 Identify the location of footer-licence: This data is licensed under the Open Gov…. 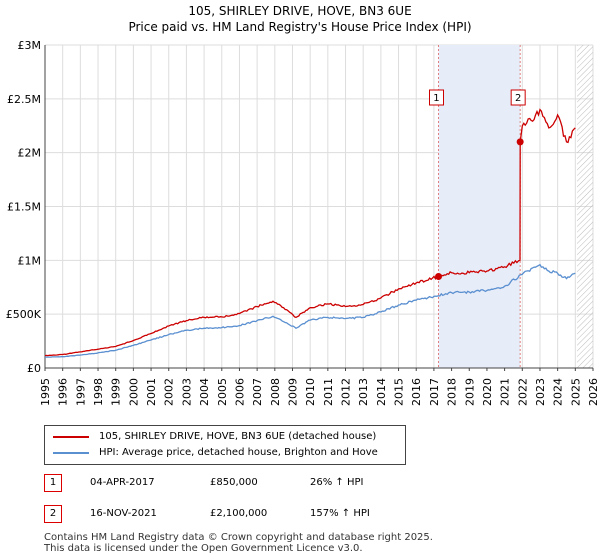
(203, 548).